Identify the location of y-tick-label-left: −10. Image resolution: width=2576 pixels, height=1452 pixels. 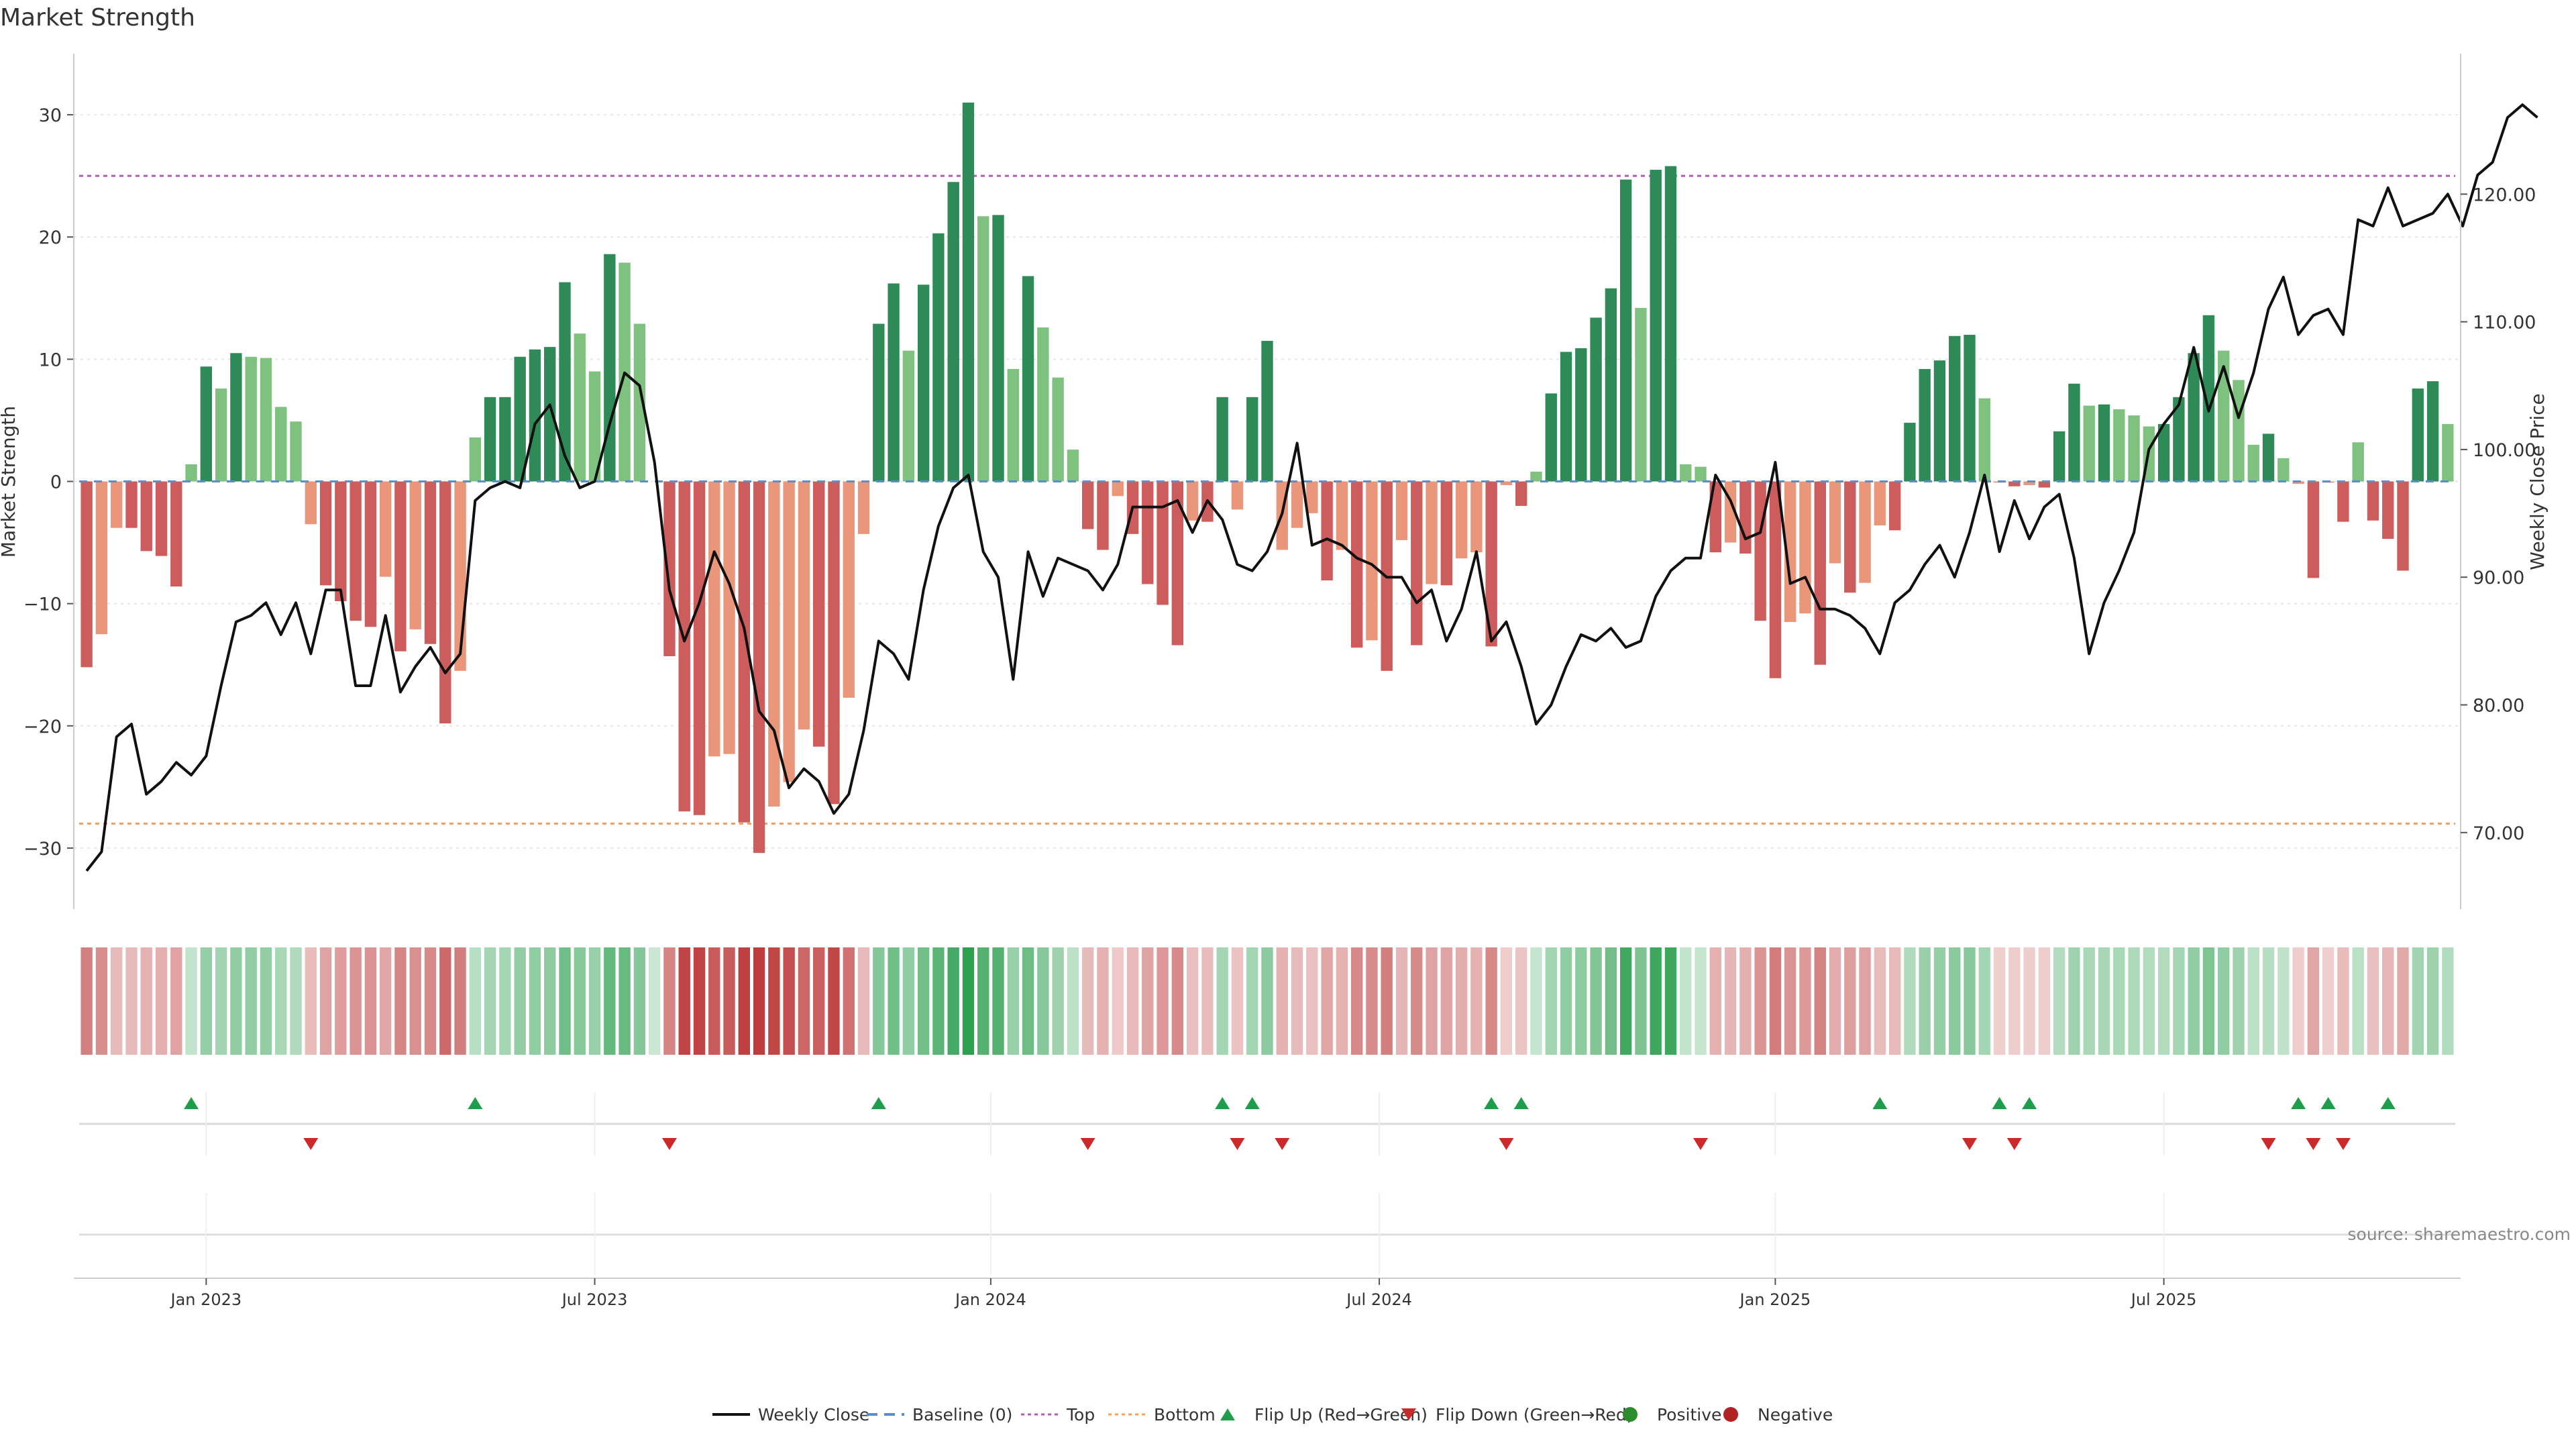
(42, 605).